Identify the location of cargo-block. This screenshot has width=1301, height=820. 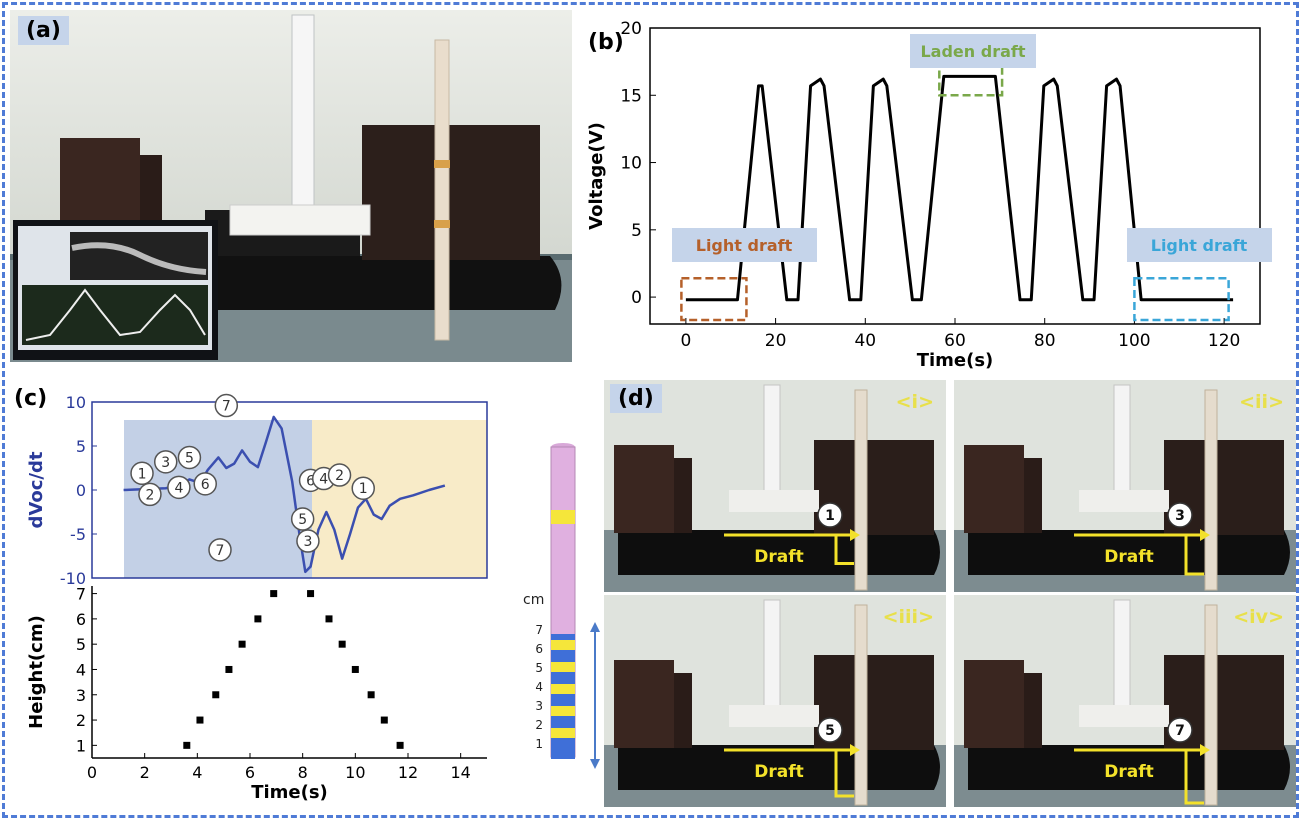
(451, 192).